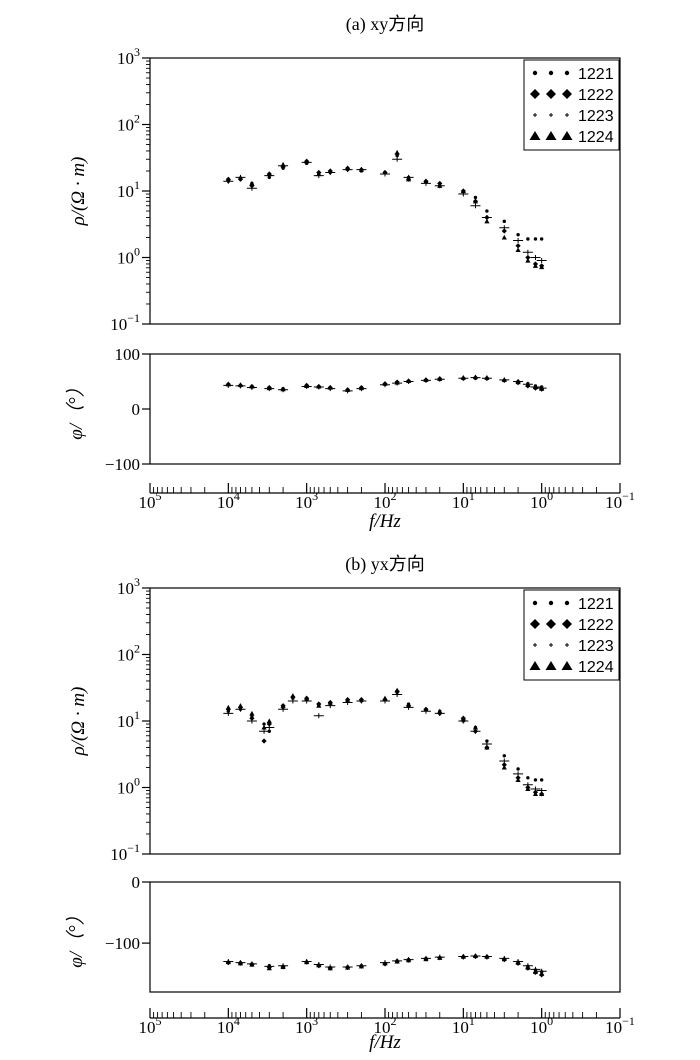 The width and height of the screenshot is (700, 1060). I want to click on x-tick-label: 10⁵, so click(150, 500).